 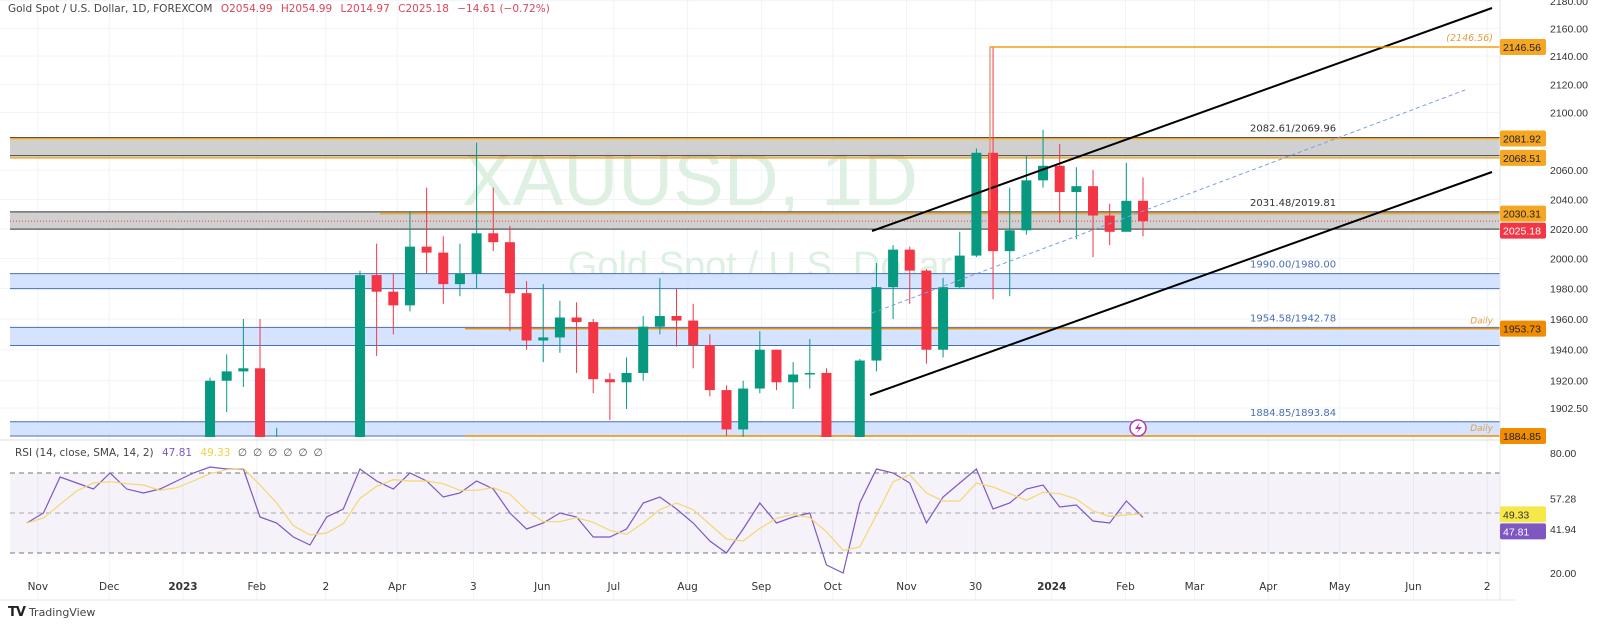 What do you see at coordinates (1138, 428) in the screenshot?
I see `lightning-icon` at bounding box center [1138, 428].